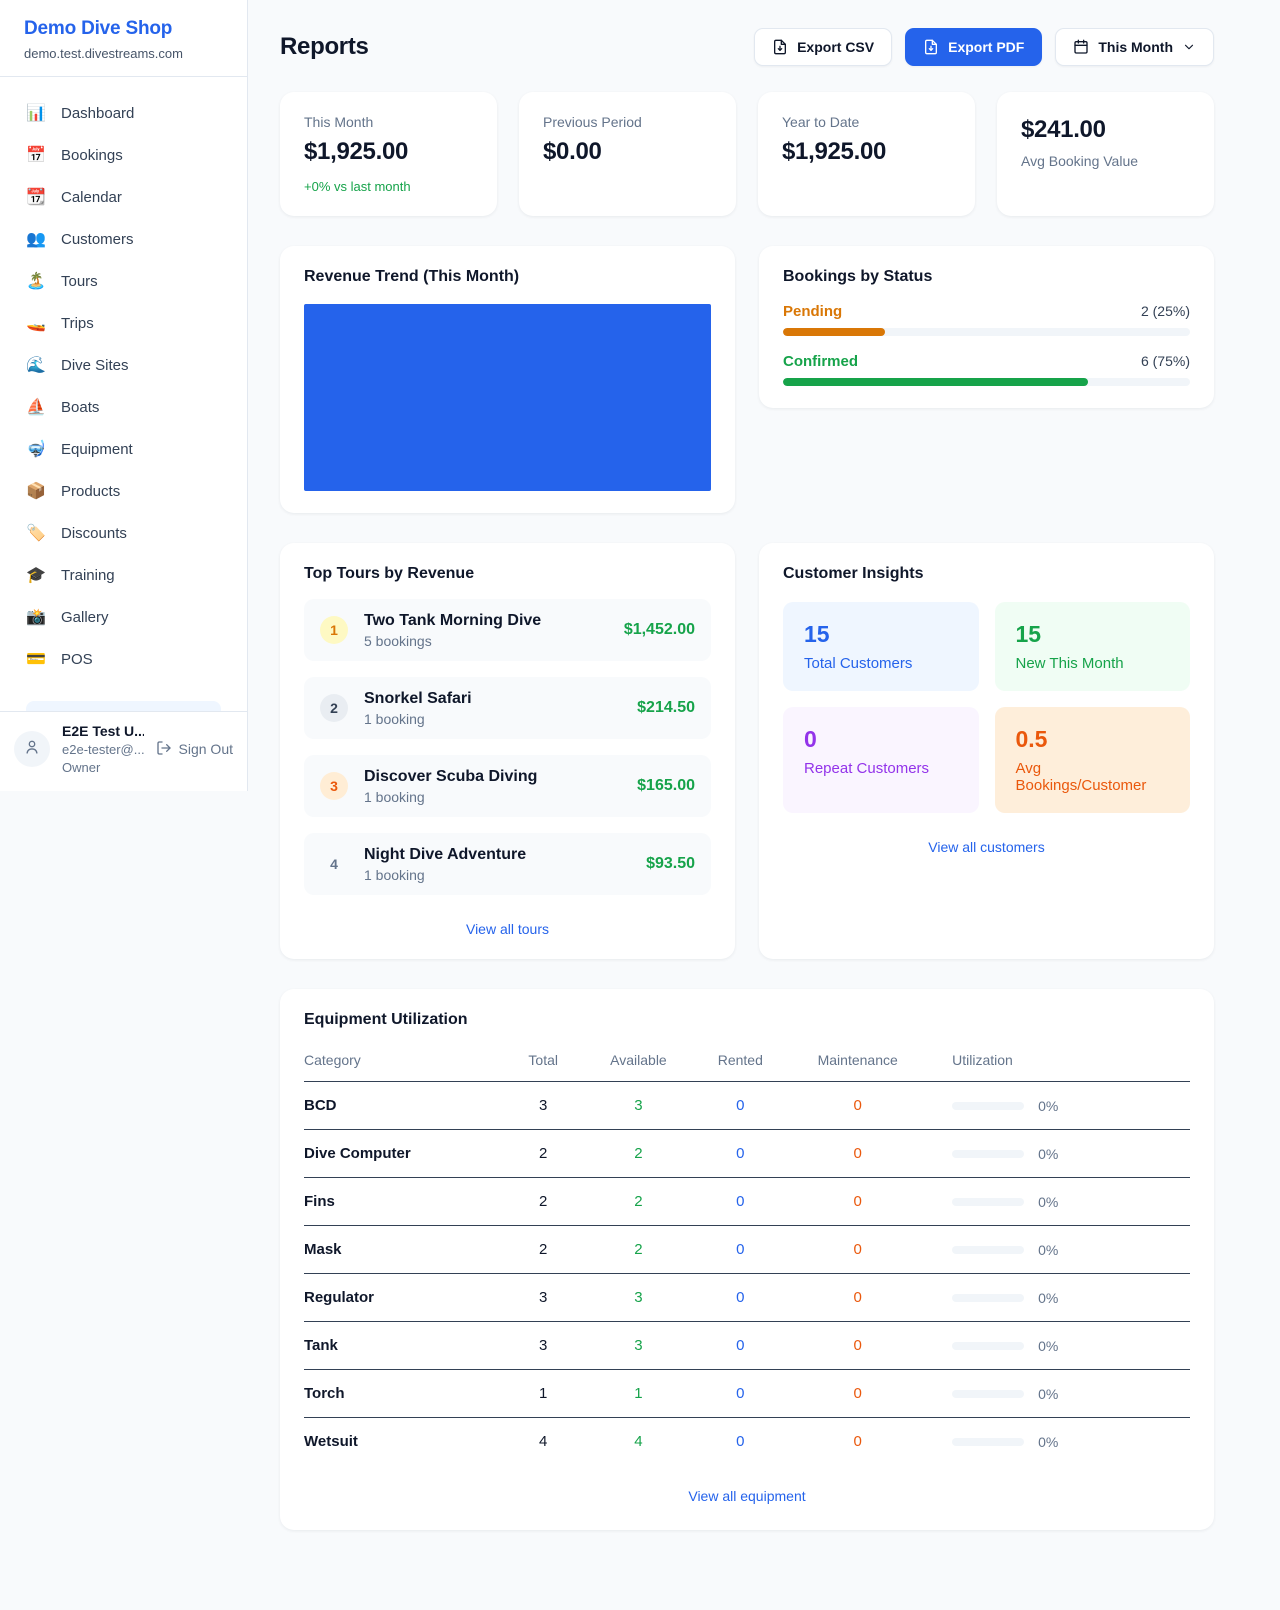  What do you see at coordinates (988, 1297) in the screenshot?
I see `utilization-bar-track` at bounding box center [988, 1297].